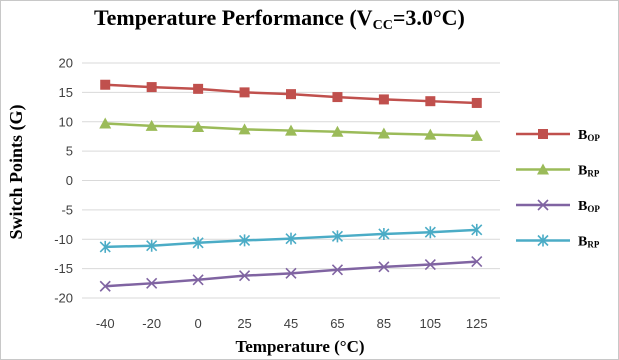 The image size is (619, 360). Describe the element at coordinates (477, 323) in the screenshot. I see `x-tick-label: 125` at that location.